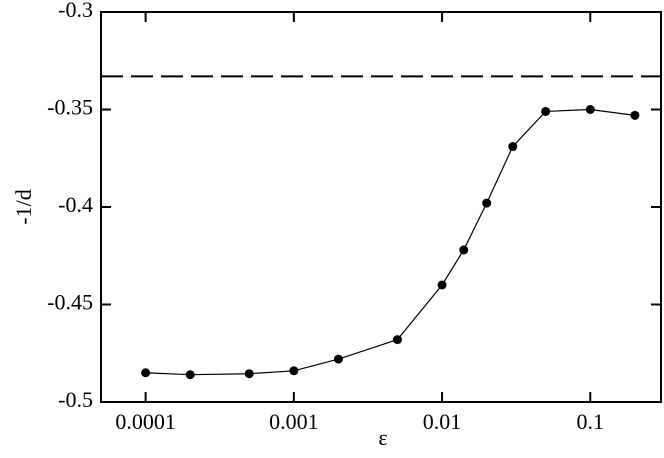 Image resolution: width=664 pixels, height=458 pixels. What do you see at coordinates (145, 421) in the screenshot?
I see `x-tick-label: 0.0001` at bounding box center [145, 421].